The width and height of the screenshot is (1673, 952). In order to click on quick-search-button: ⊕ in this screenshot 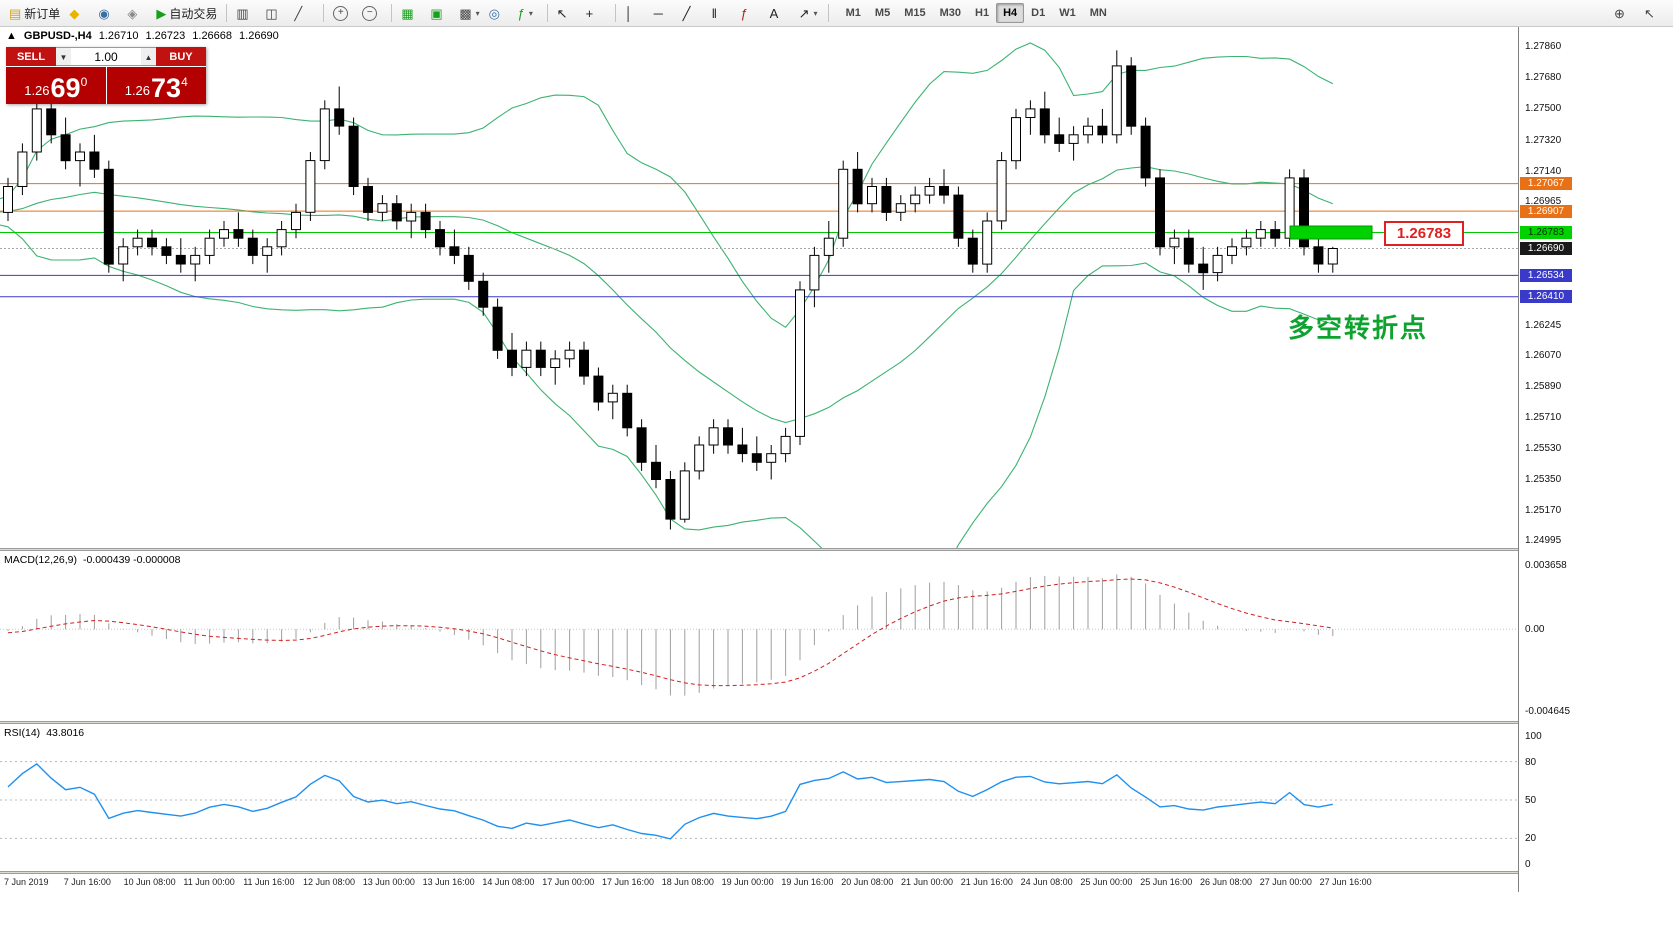, I will do `click(1624, 13)`.